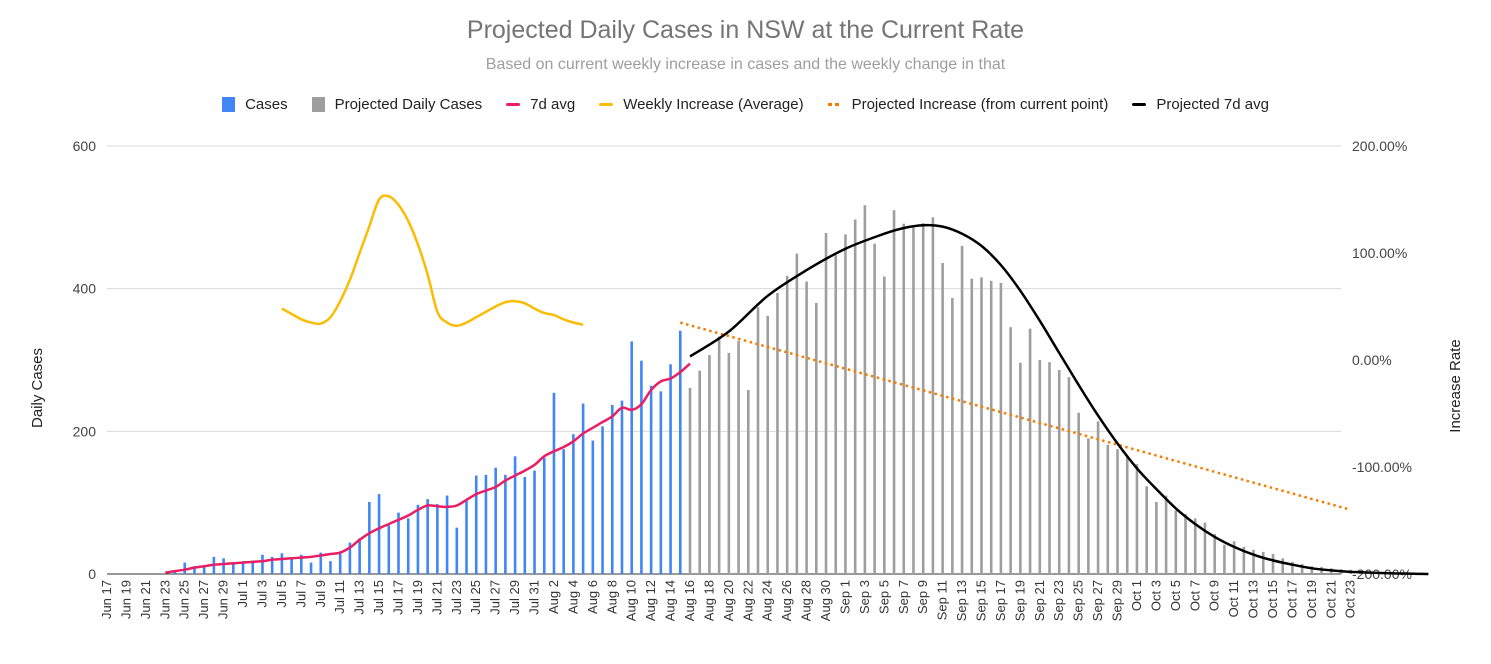 This screenshot has width=1491, height=664. What do you see at coordinates (747, 600) in the screenshot?
I see `x-tick-label: Aug 22` at bounding box center [747, 600].